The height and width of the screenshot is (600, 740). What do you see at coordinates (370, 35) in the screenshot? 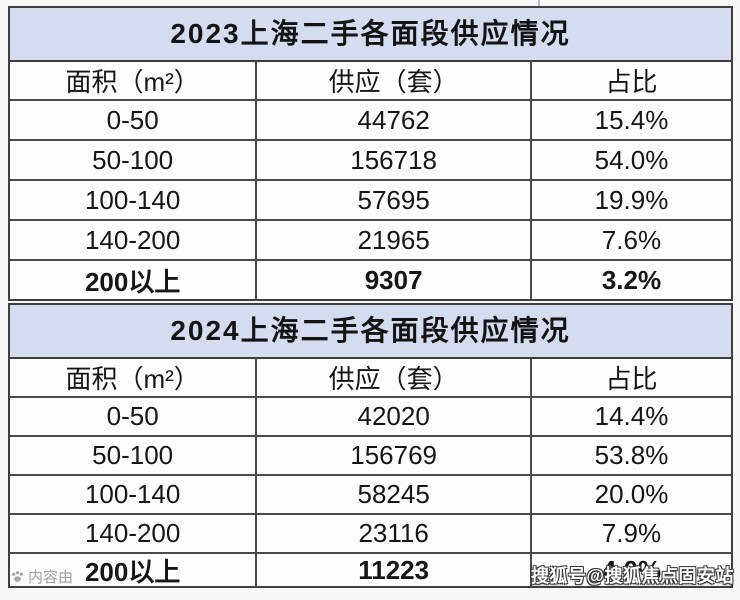
I see `table-2023-title: 2023上海二手各面段供应情况` at bounding box center [370, 35].